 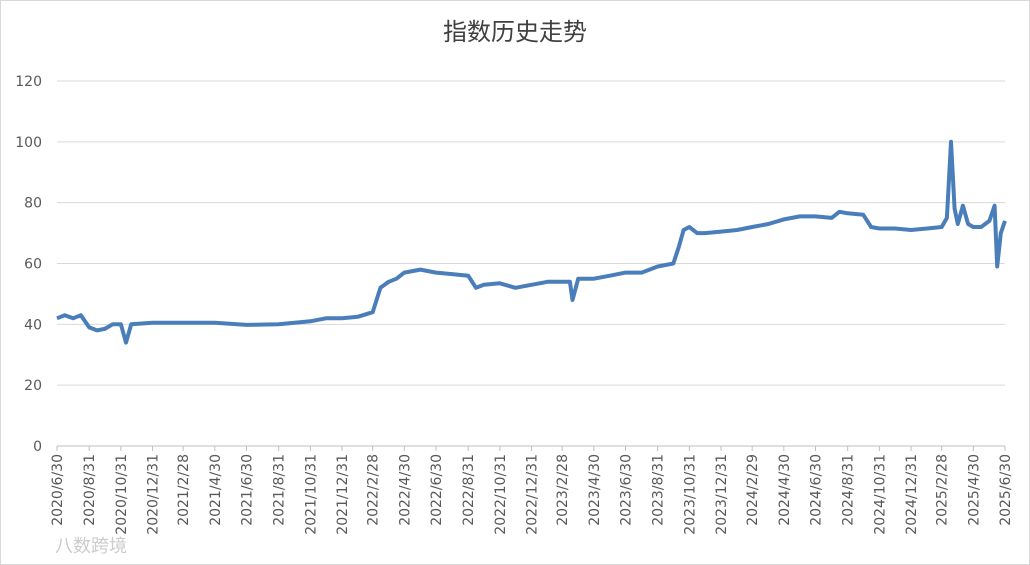 I want to click on x-tick-label: 2024/2/29, so click(x=753, y=490).